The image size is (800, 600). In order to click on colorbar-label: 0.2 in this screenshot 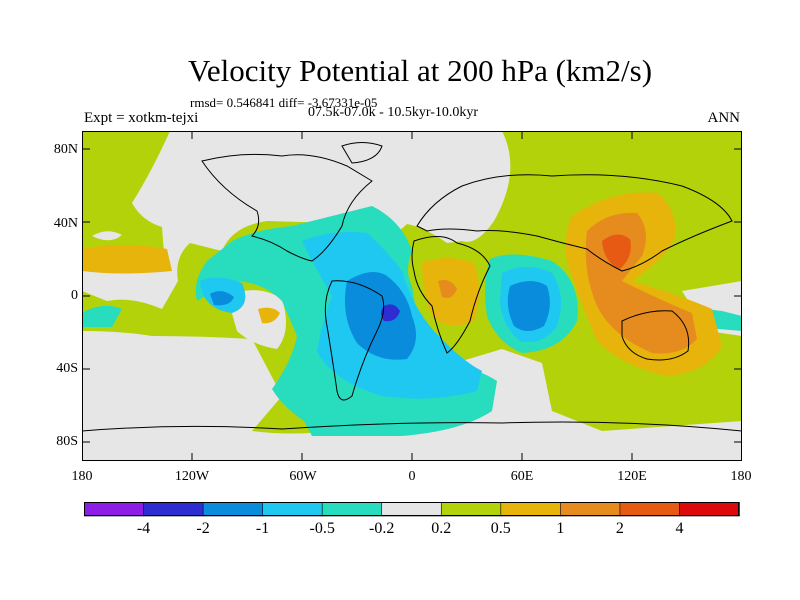, I will do `click(441, 528)`.